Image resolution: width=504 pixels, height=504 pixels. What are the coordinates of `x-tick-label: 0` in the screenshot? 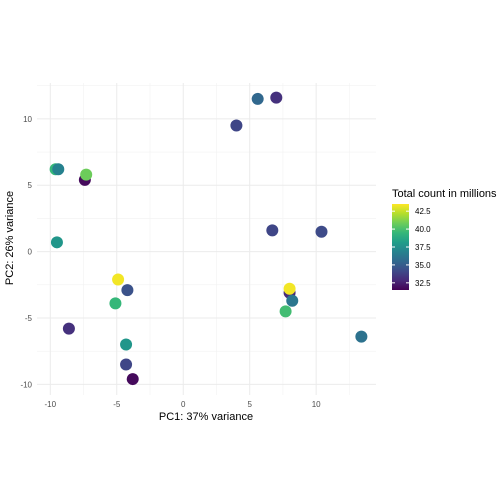 It's located at (183, 404).